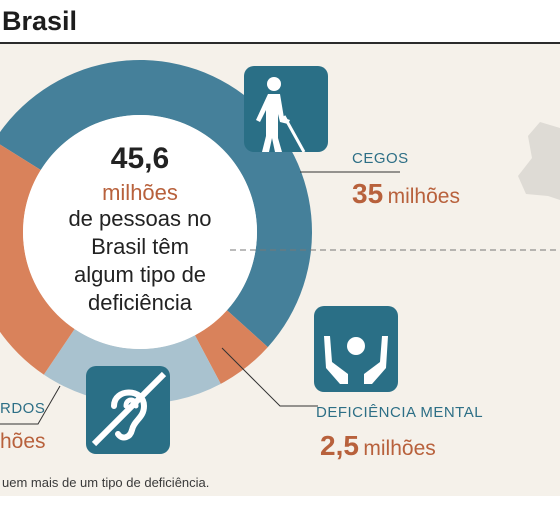 This screenshot has width=560, height=510. What do you see at coordinates (140, 274) in the screenshot?
I see `center-line-3: algum tipo de` at bounding box center [140, 274].